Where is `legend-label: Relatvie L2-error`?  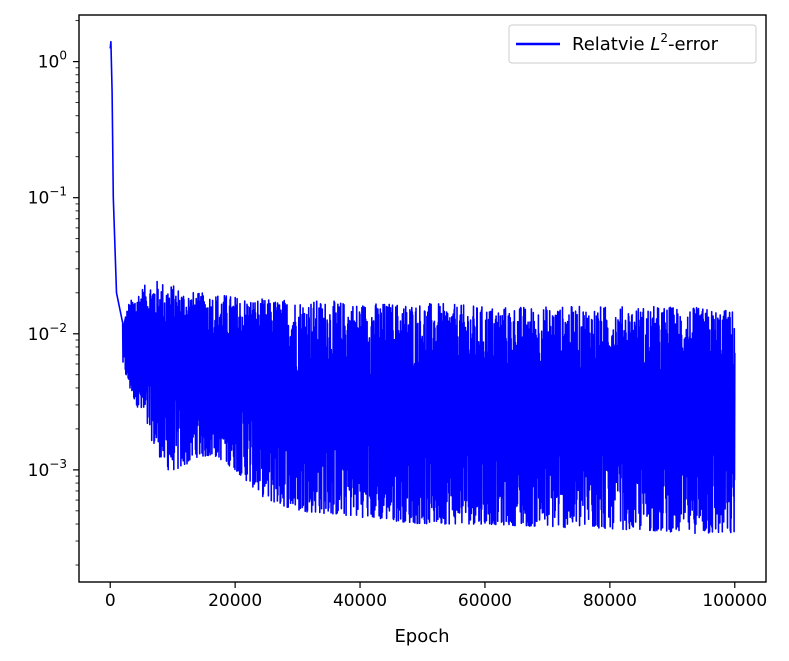
legend-label: Relatvie L2-error is located at coordinates (645, 43).